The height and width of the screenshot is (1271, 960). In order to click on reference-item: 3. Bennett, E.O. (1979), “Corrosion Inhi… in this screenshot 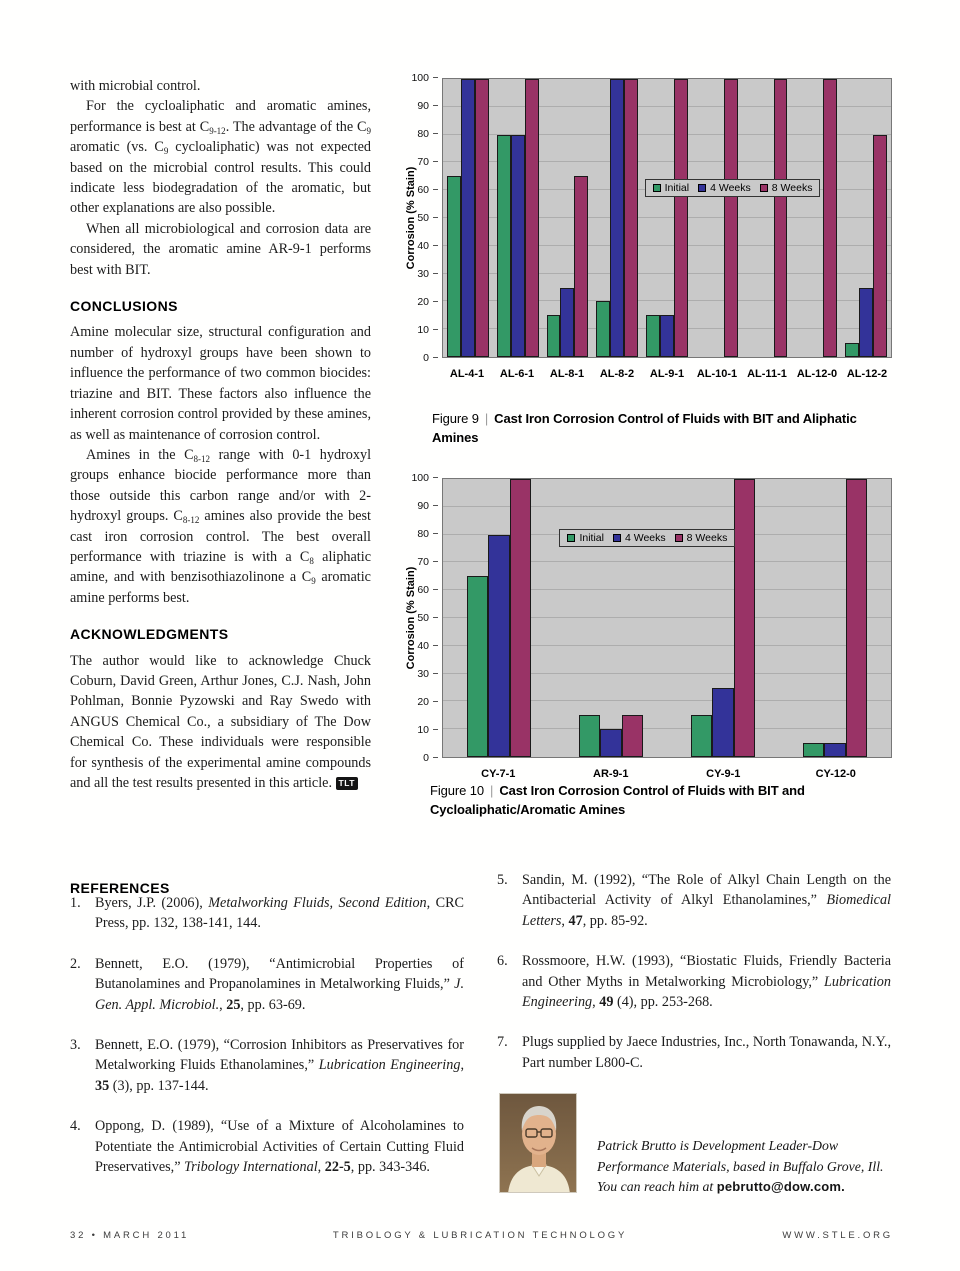, I will do `click(267, 1065)`.